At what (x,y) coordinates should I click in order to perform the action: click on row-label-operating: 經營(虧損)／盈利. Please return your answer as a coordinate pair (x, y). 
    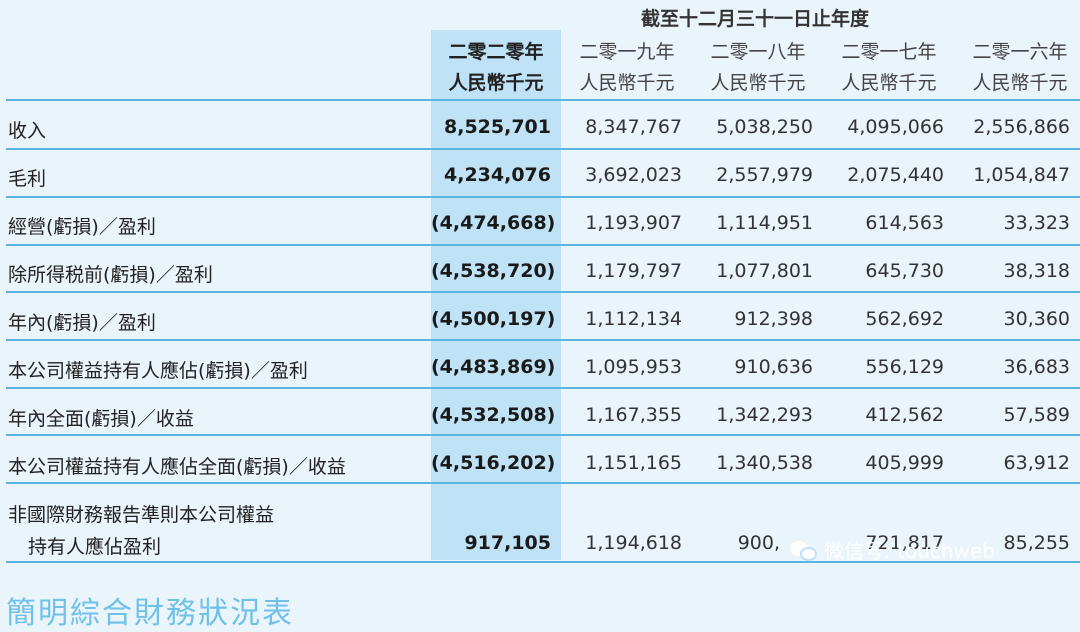
    Looking at the image, I should click on (82, 227).